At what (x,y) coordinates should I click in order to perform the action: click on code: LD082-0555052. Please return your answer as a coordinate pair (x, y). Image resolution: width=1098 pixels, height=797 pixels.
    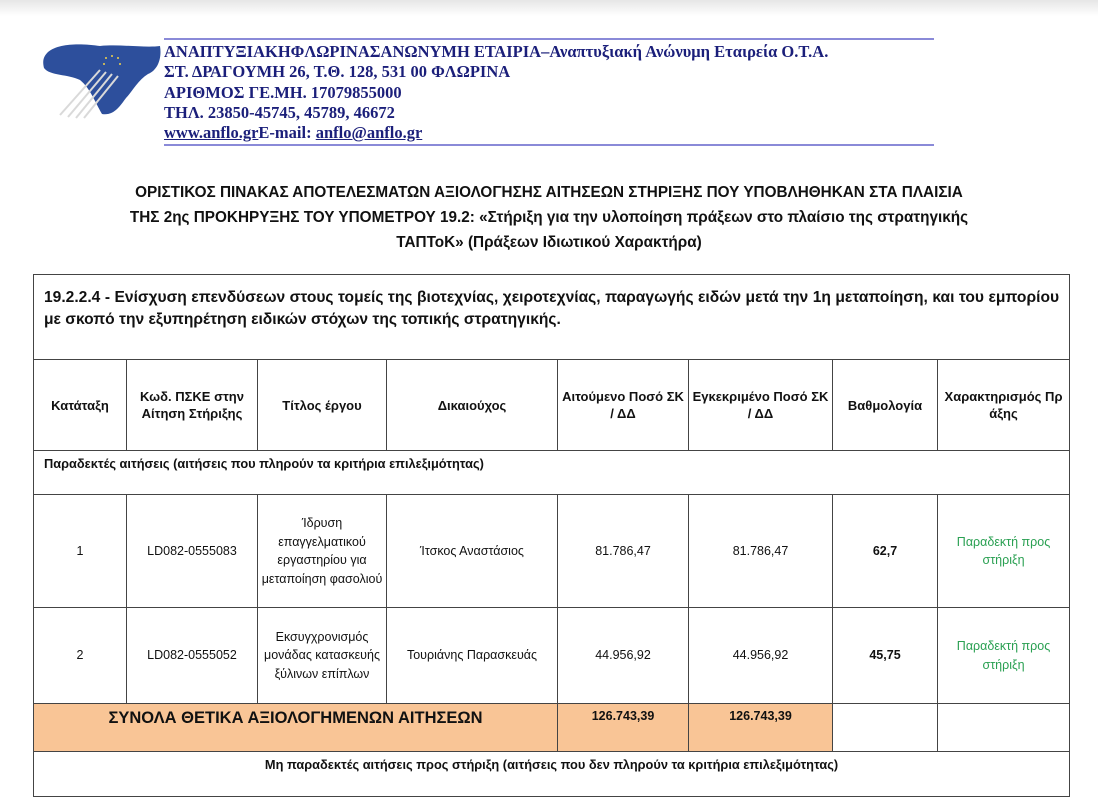
    Looking at the image, I should click on (192, 655).